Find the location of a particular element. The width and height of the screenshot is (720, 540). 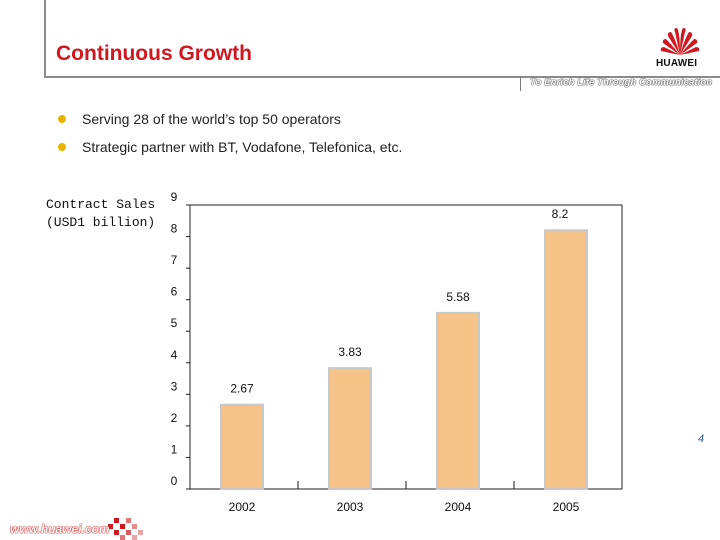

y-tick-label: 2 is located at coordinates (174, 418).